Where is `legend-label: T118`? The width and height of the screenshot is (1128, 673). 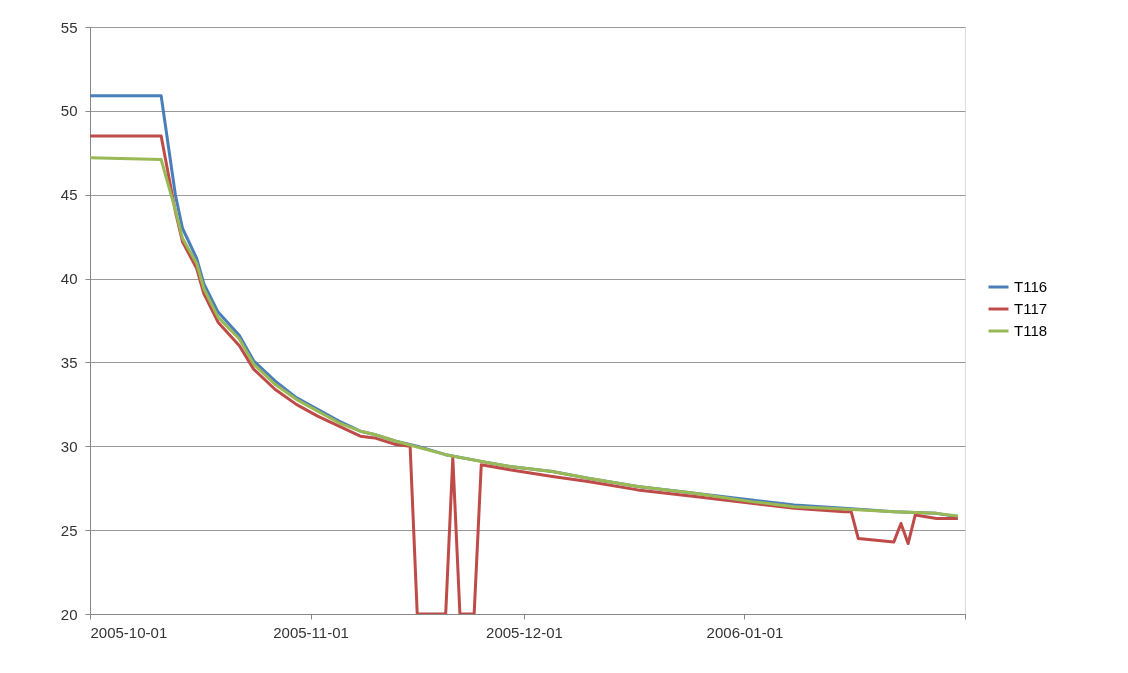
legend-label: T118 is located at coordinates (1031, 330).